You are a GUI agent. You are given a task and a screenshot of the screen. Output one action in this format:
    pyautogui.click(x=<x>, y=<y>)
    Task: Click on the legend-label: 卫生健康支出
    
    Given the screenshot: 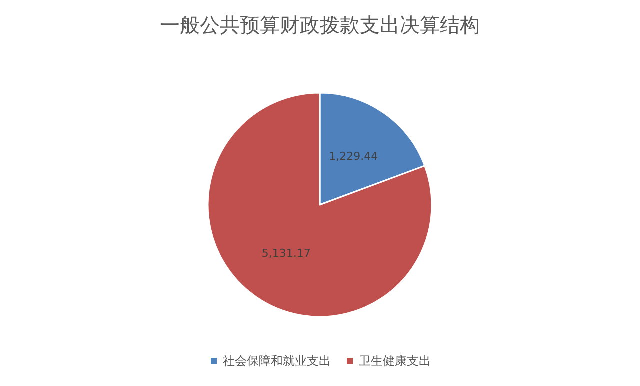 What is the action you would take?
    pyautogui.click(x=395, y=361)
    